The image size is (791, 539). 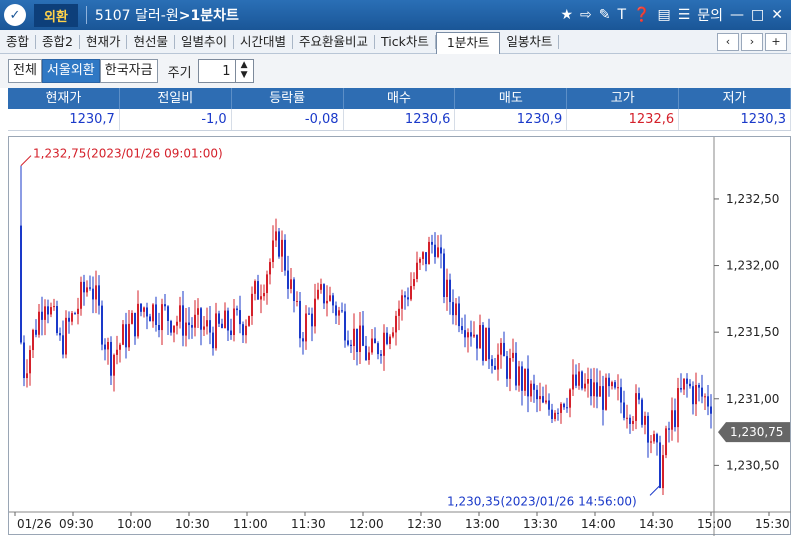 I want to click on period-stepper: 1 ▲ ▼, so click(x=225, y=71).